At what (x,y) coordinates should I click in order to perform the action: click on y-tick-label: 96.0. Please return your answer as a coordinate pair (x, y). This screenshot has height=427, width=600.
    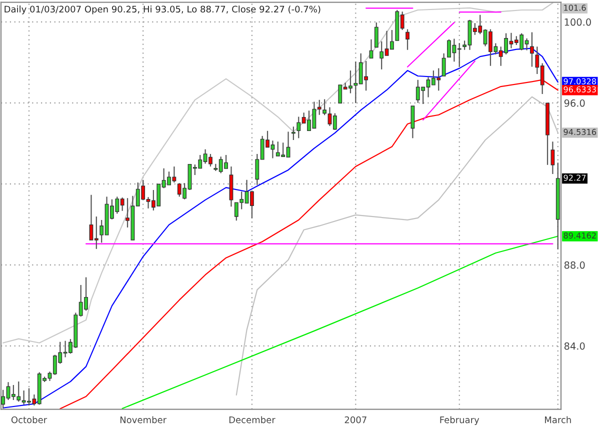
    Looking at the image, I should click on (574, 103).